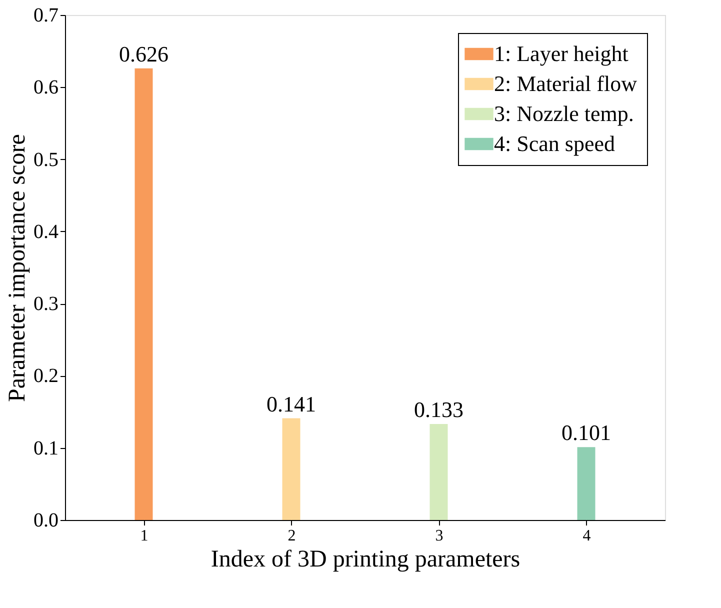  What do you see at coordinates (566, 83) in the screenshot?
I see `legend-label: 2: Material flow` at bounding box center [566, 83].